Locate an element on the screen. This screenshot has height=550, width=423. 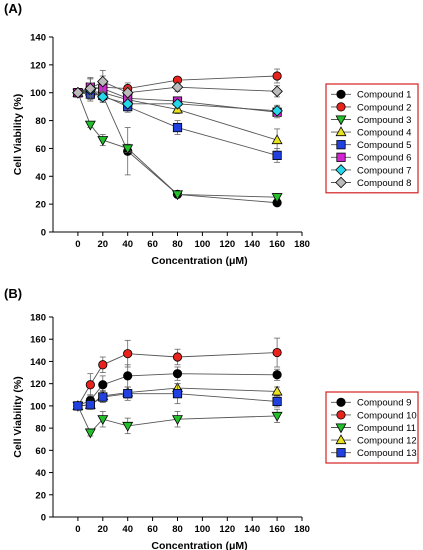
y-tick-label: 100 is located at coordinates (38, 93).